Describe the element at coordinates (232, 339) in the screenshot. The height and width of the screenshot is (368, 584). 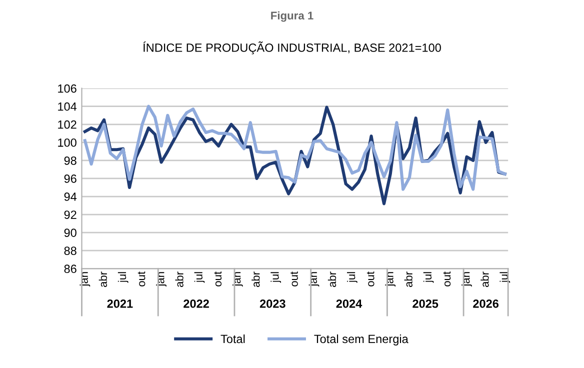
I see `legend-label: Total` at that location.